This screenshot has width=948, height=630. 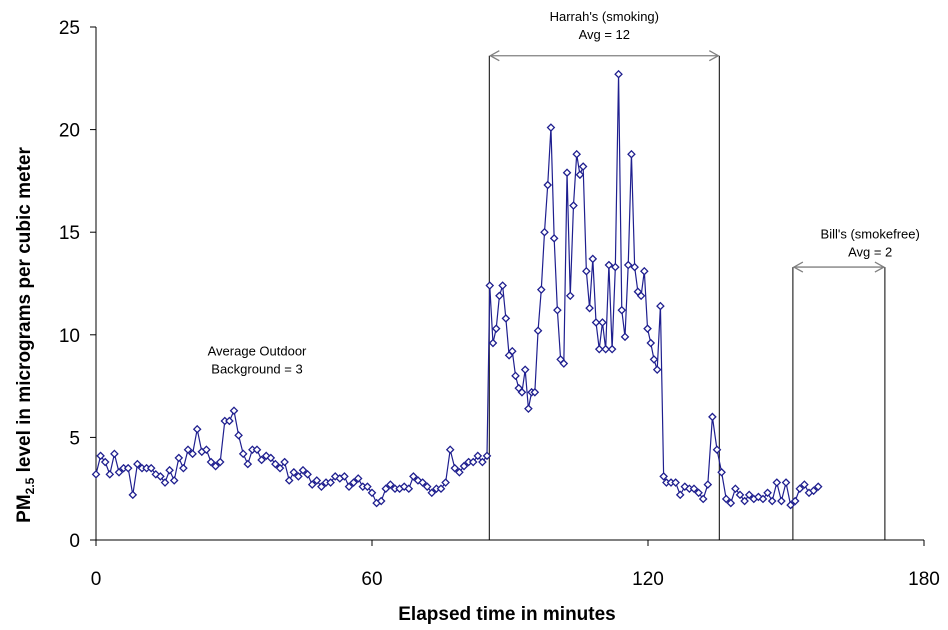 What do you see at coordinates (507, 614) in the screenshot?
I see `x-axis-label: Elapsed time in minutes` at bounding box center [507, 614].